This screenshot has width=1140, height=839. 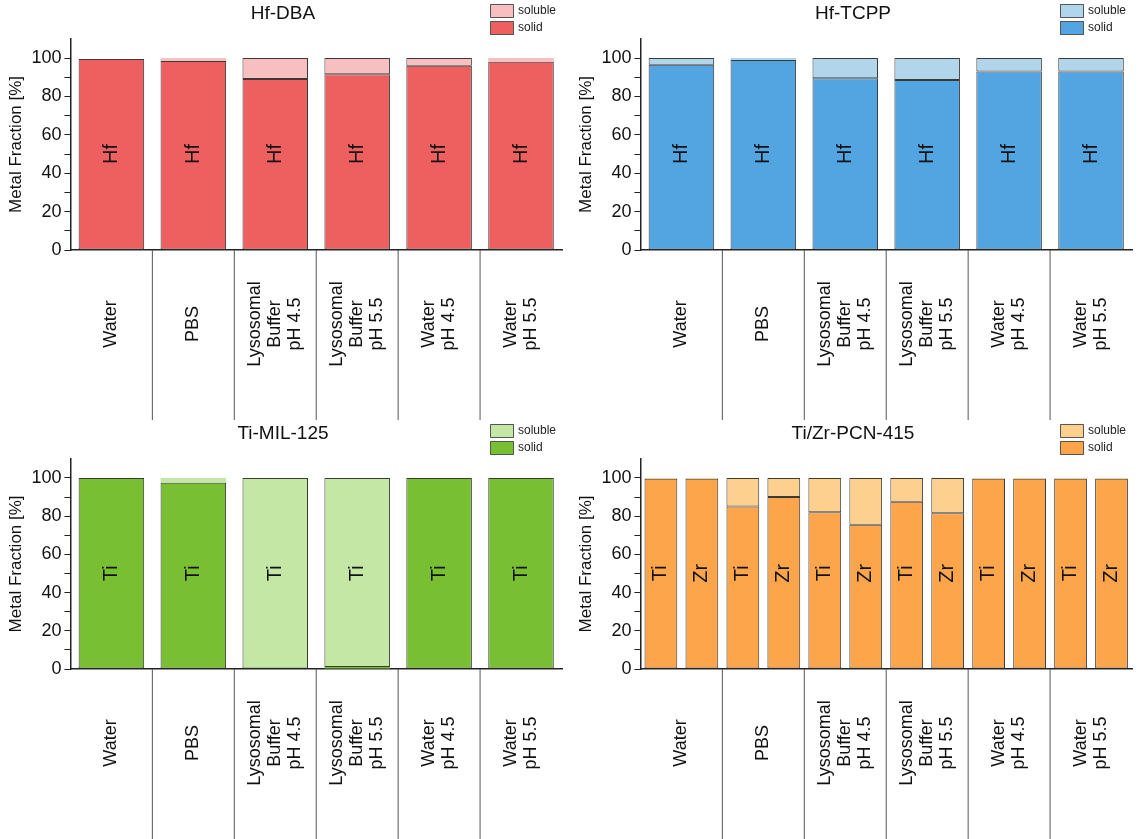 What do you see at coordinates (283, 432) in the screenshot?
I see `chart-title: Ti-MIL-125` at bounding box center [283, 432].